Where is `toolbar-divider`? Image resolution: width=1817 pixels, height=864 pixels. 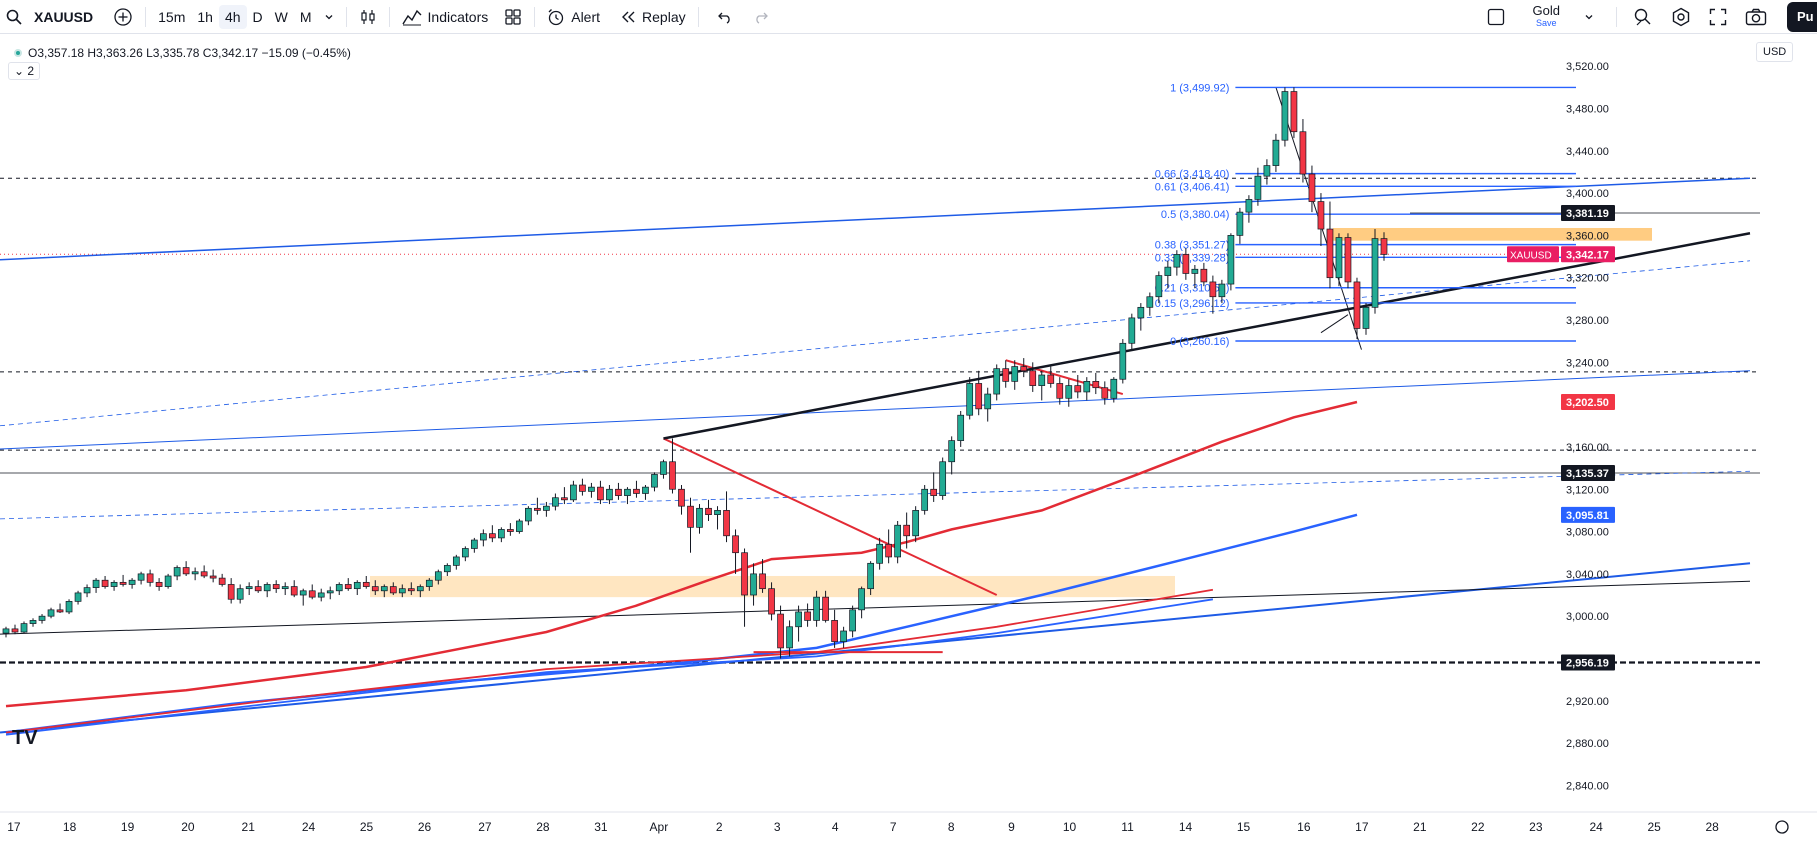 toolbar-divider is located at coordinates (535, 16).